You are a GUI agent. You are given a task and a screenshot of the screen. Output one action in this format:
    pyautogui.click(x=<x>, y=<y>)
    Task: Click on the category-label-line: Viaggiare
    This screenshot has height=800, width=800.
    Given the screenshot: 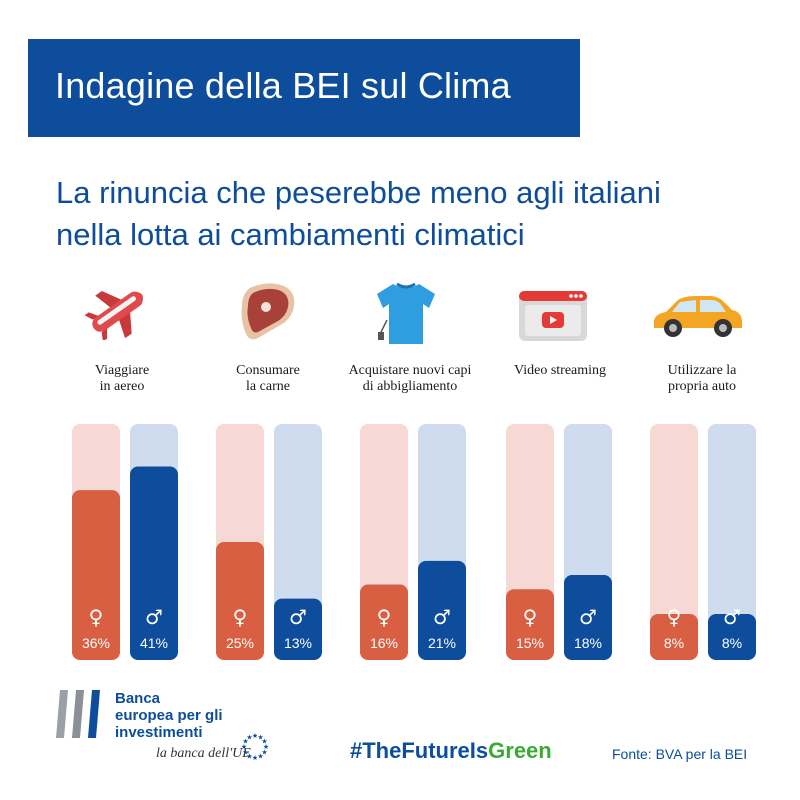 What is the action you would take?
    pyautogui.click(x=122, y=370)
    